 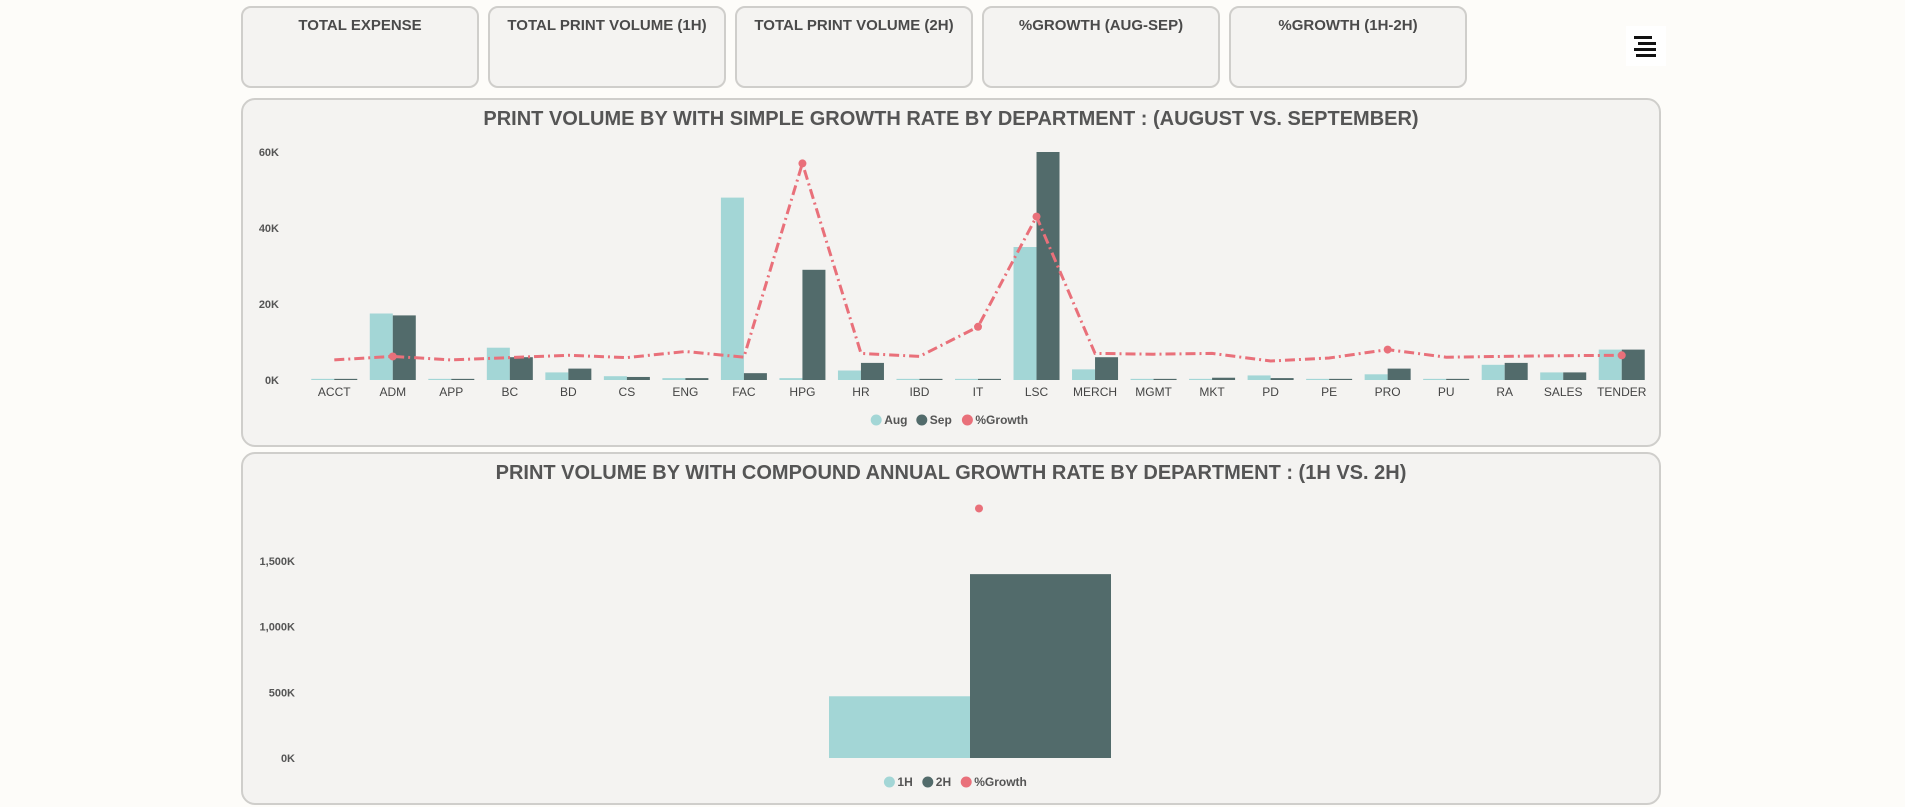 What do you see at coordinates (802, 392) in the screenshot?
I see `x-tick-label: HPG` at bounding box center [802, 392].